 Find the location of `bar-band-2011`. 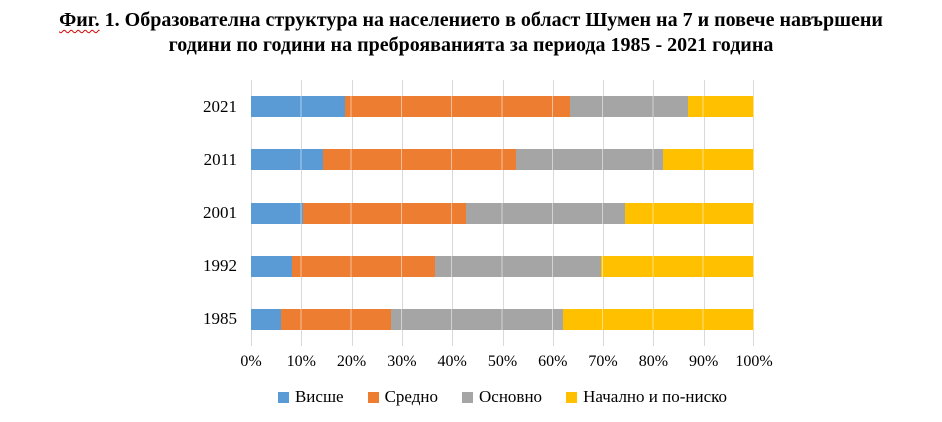

bar-band-2011 is located at coordinates (502, 159).